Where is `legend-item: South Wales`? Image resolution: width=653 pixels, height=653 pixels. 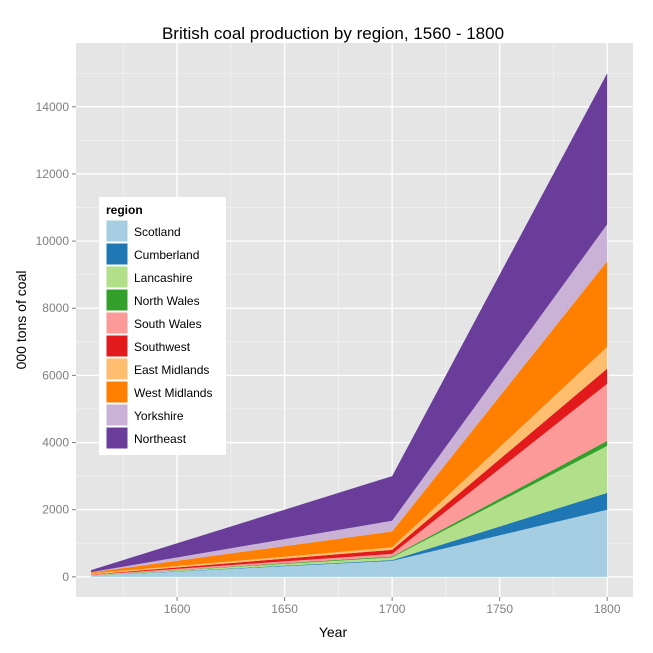 legend-item: South Wales is located at coordinates (153, 323).